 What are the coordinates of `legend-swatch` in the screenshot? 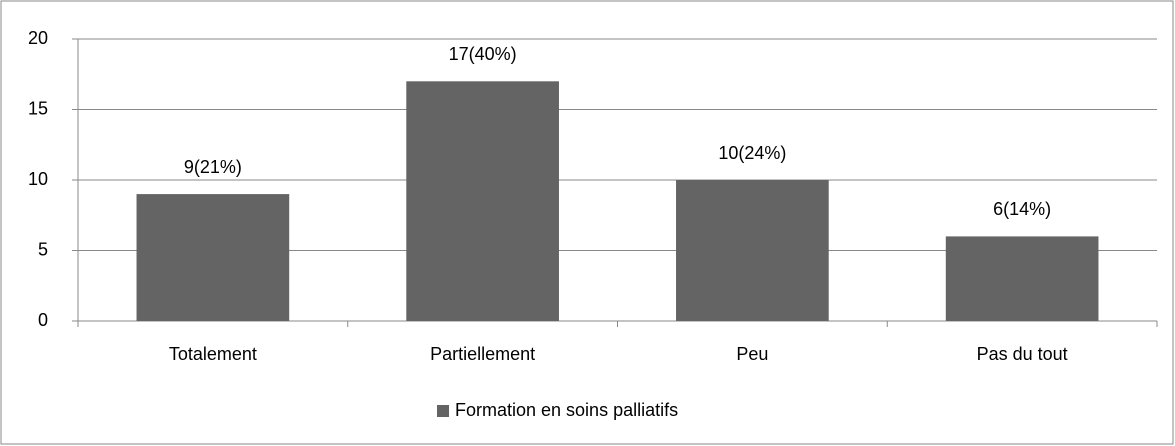 It's located at (443, 411).